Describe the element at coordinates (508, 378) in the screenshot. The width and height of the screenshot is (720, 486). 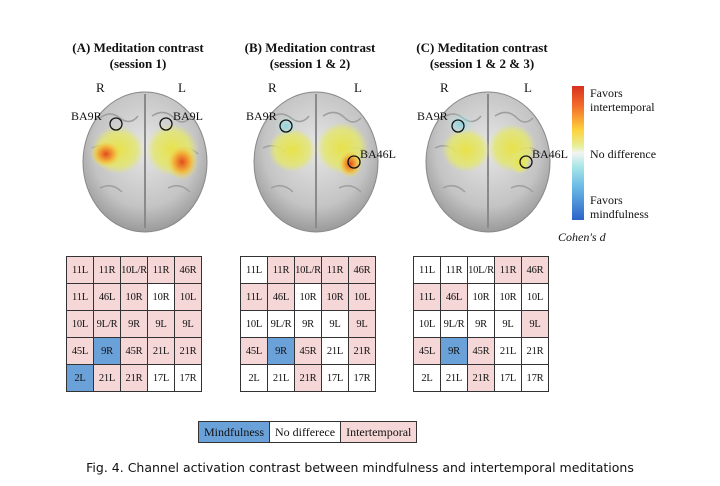
I see `channel-cell: 17L` at that location.